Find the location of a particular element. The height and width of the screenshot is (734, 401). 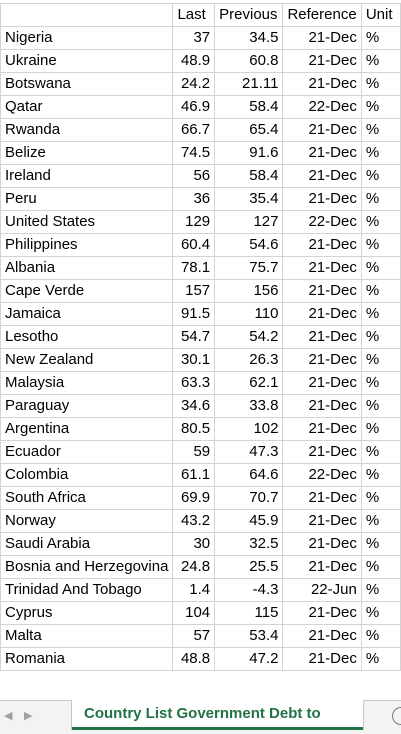

cell-country: Lesotho is located at coordinates (87, 337).